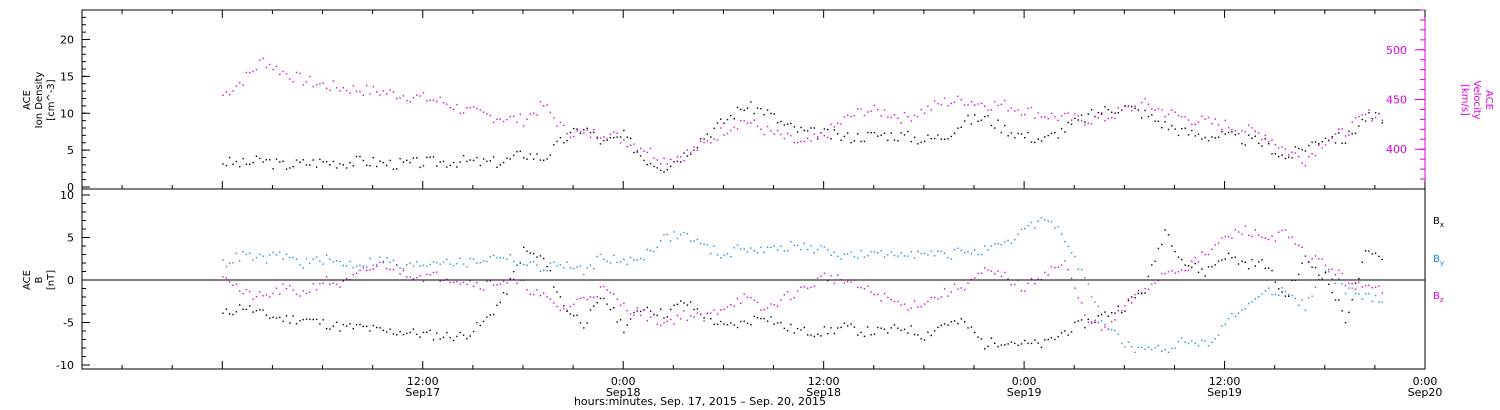 This screenshot has width=1500, height=410. I want to click on b-axis-label-line2: B, so click(39, 279).